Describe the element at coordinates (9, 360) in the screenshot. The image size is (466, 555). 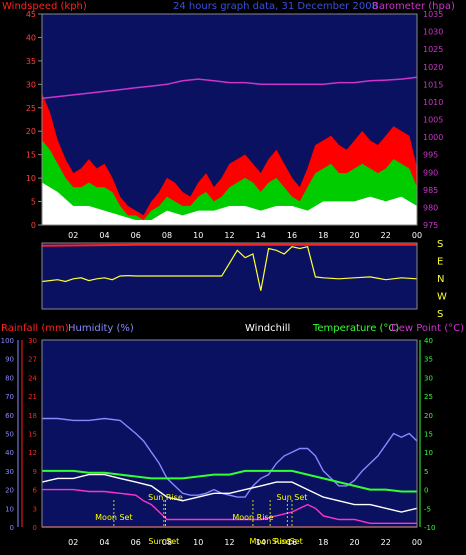
I see `humidity-tick-label: 90` at that location.